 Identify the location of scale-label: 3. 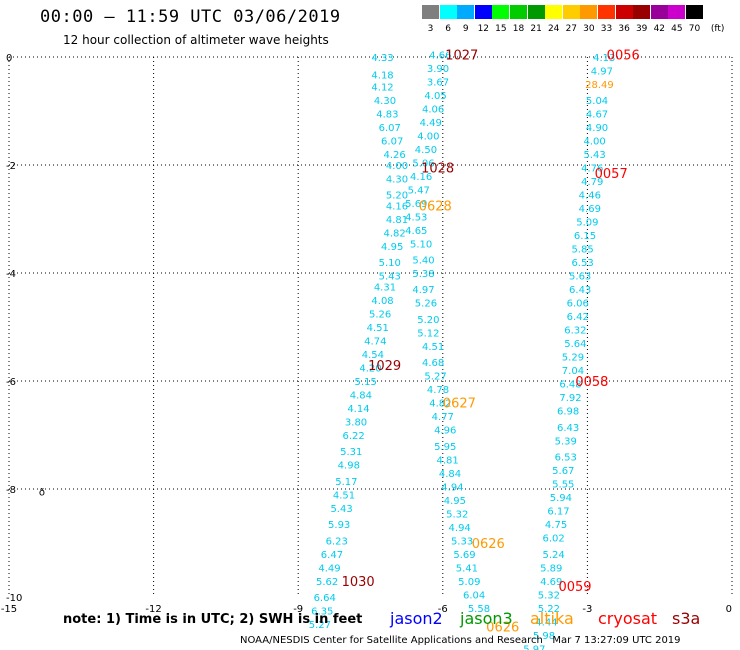
(430, 29).